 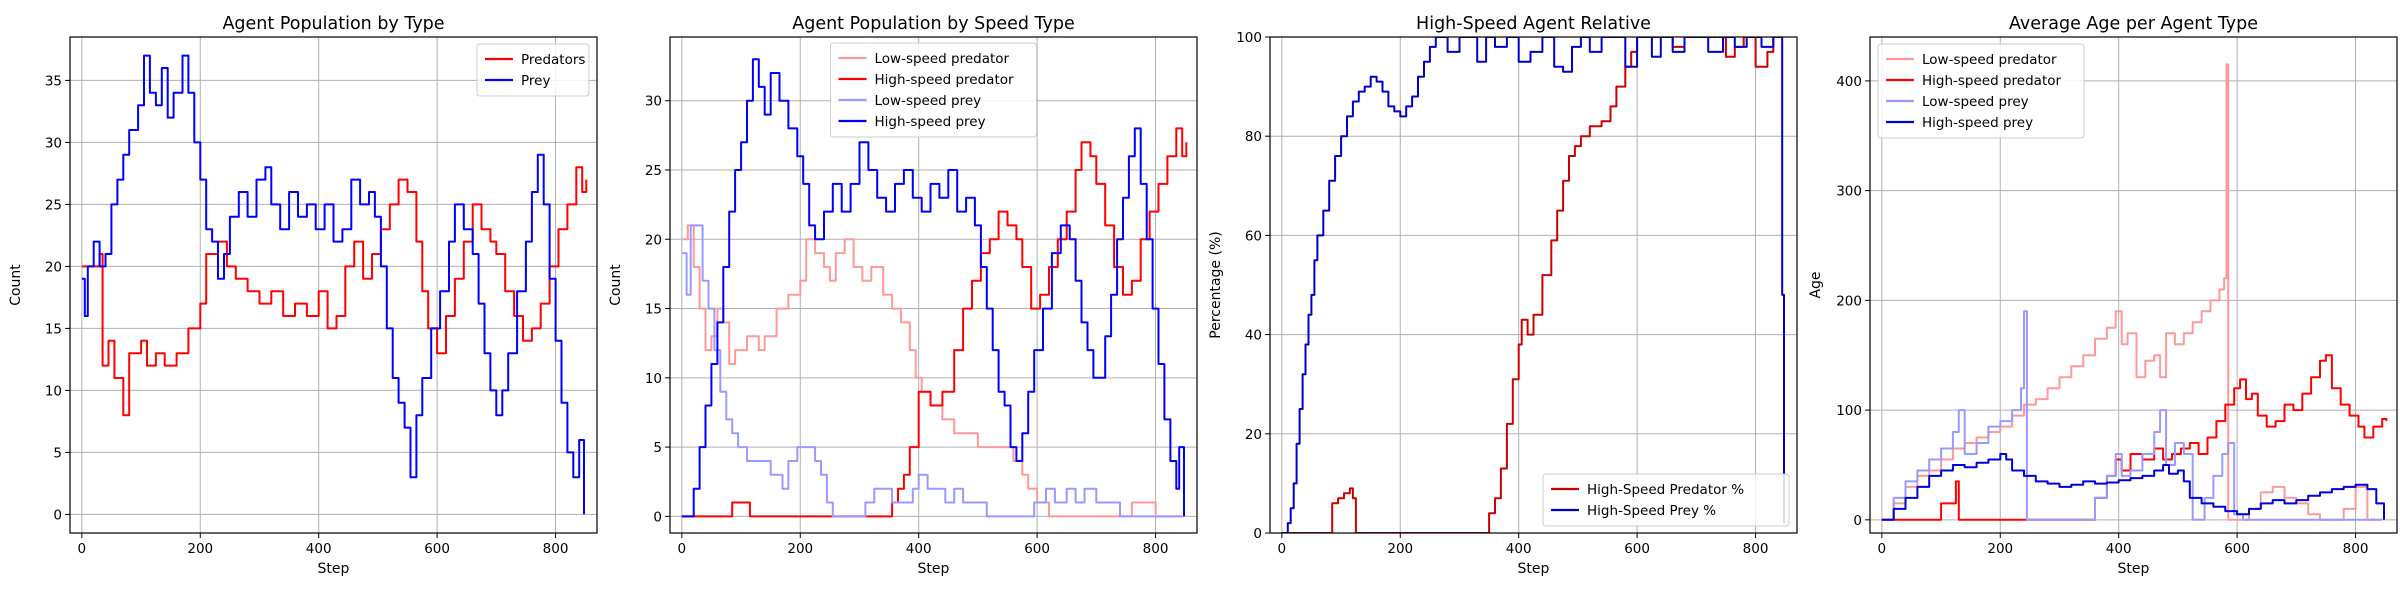 I want to click on y-tick-label: 300, so click(x=1849, y=192).